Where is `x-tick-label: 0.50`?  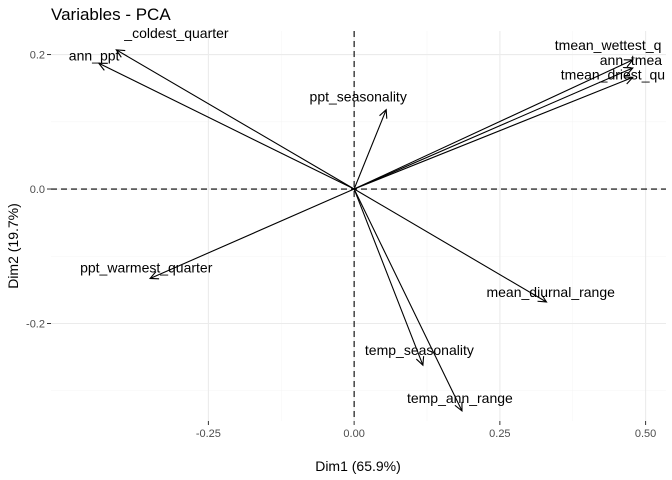
x-tick-label: 0.50 is located at coordinates (645, 434).